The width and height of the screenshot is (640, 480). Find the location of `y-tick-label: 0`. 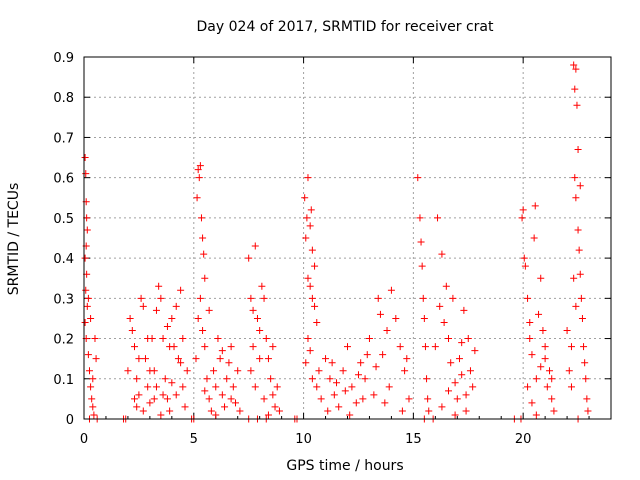

y-tick-label: 0 is located at coordinates (70, 420).